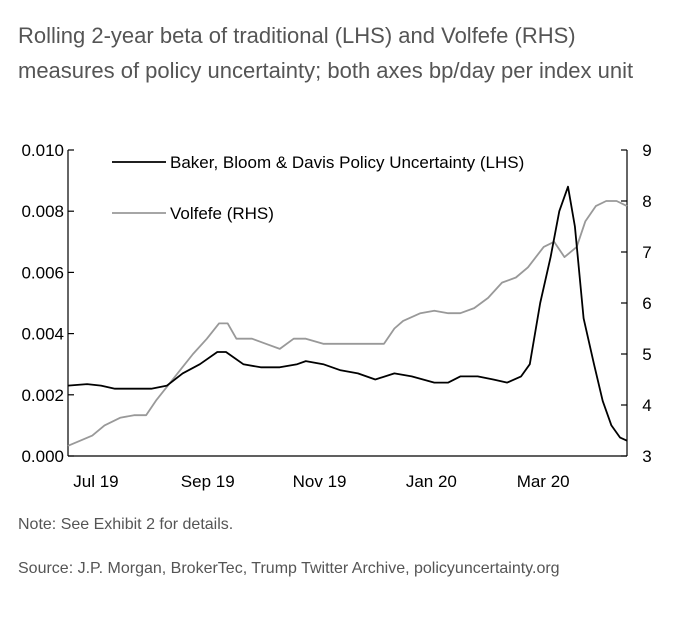  Describe the element at coordinates (320, 481) in the screenshot. I see `x-axis-tick-label: Nov 19` at that location.